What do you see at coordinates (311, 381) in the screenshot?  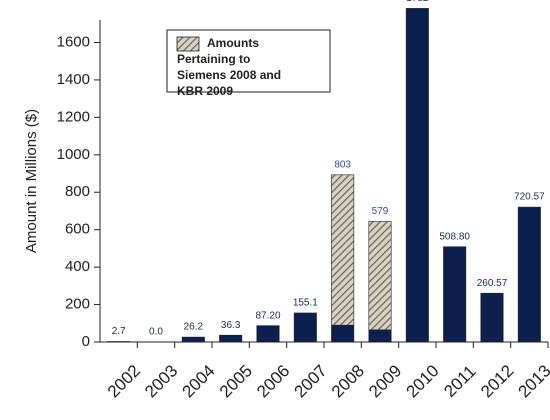 I see `x-tick-label: 2007` at bounding box center [311, 381].